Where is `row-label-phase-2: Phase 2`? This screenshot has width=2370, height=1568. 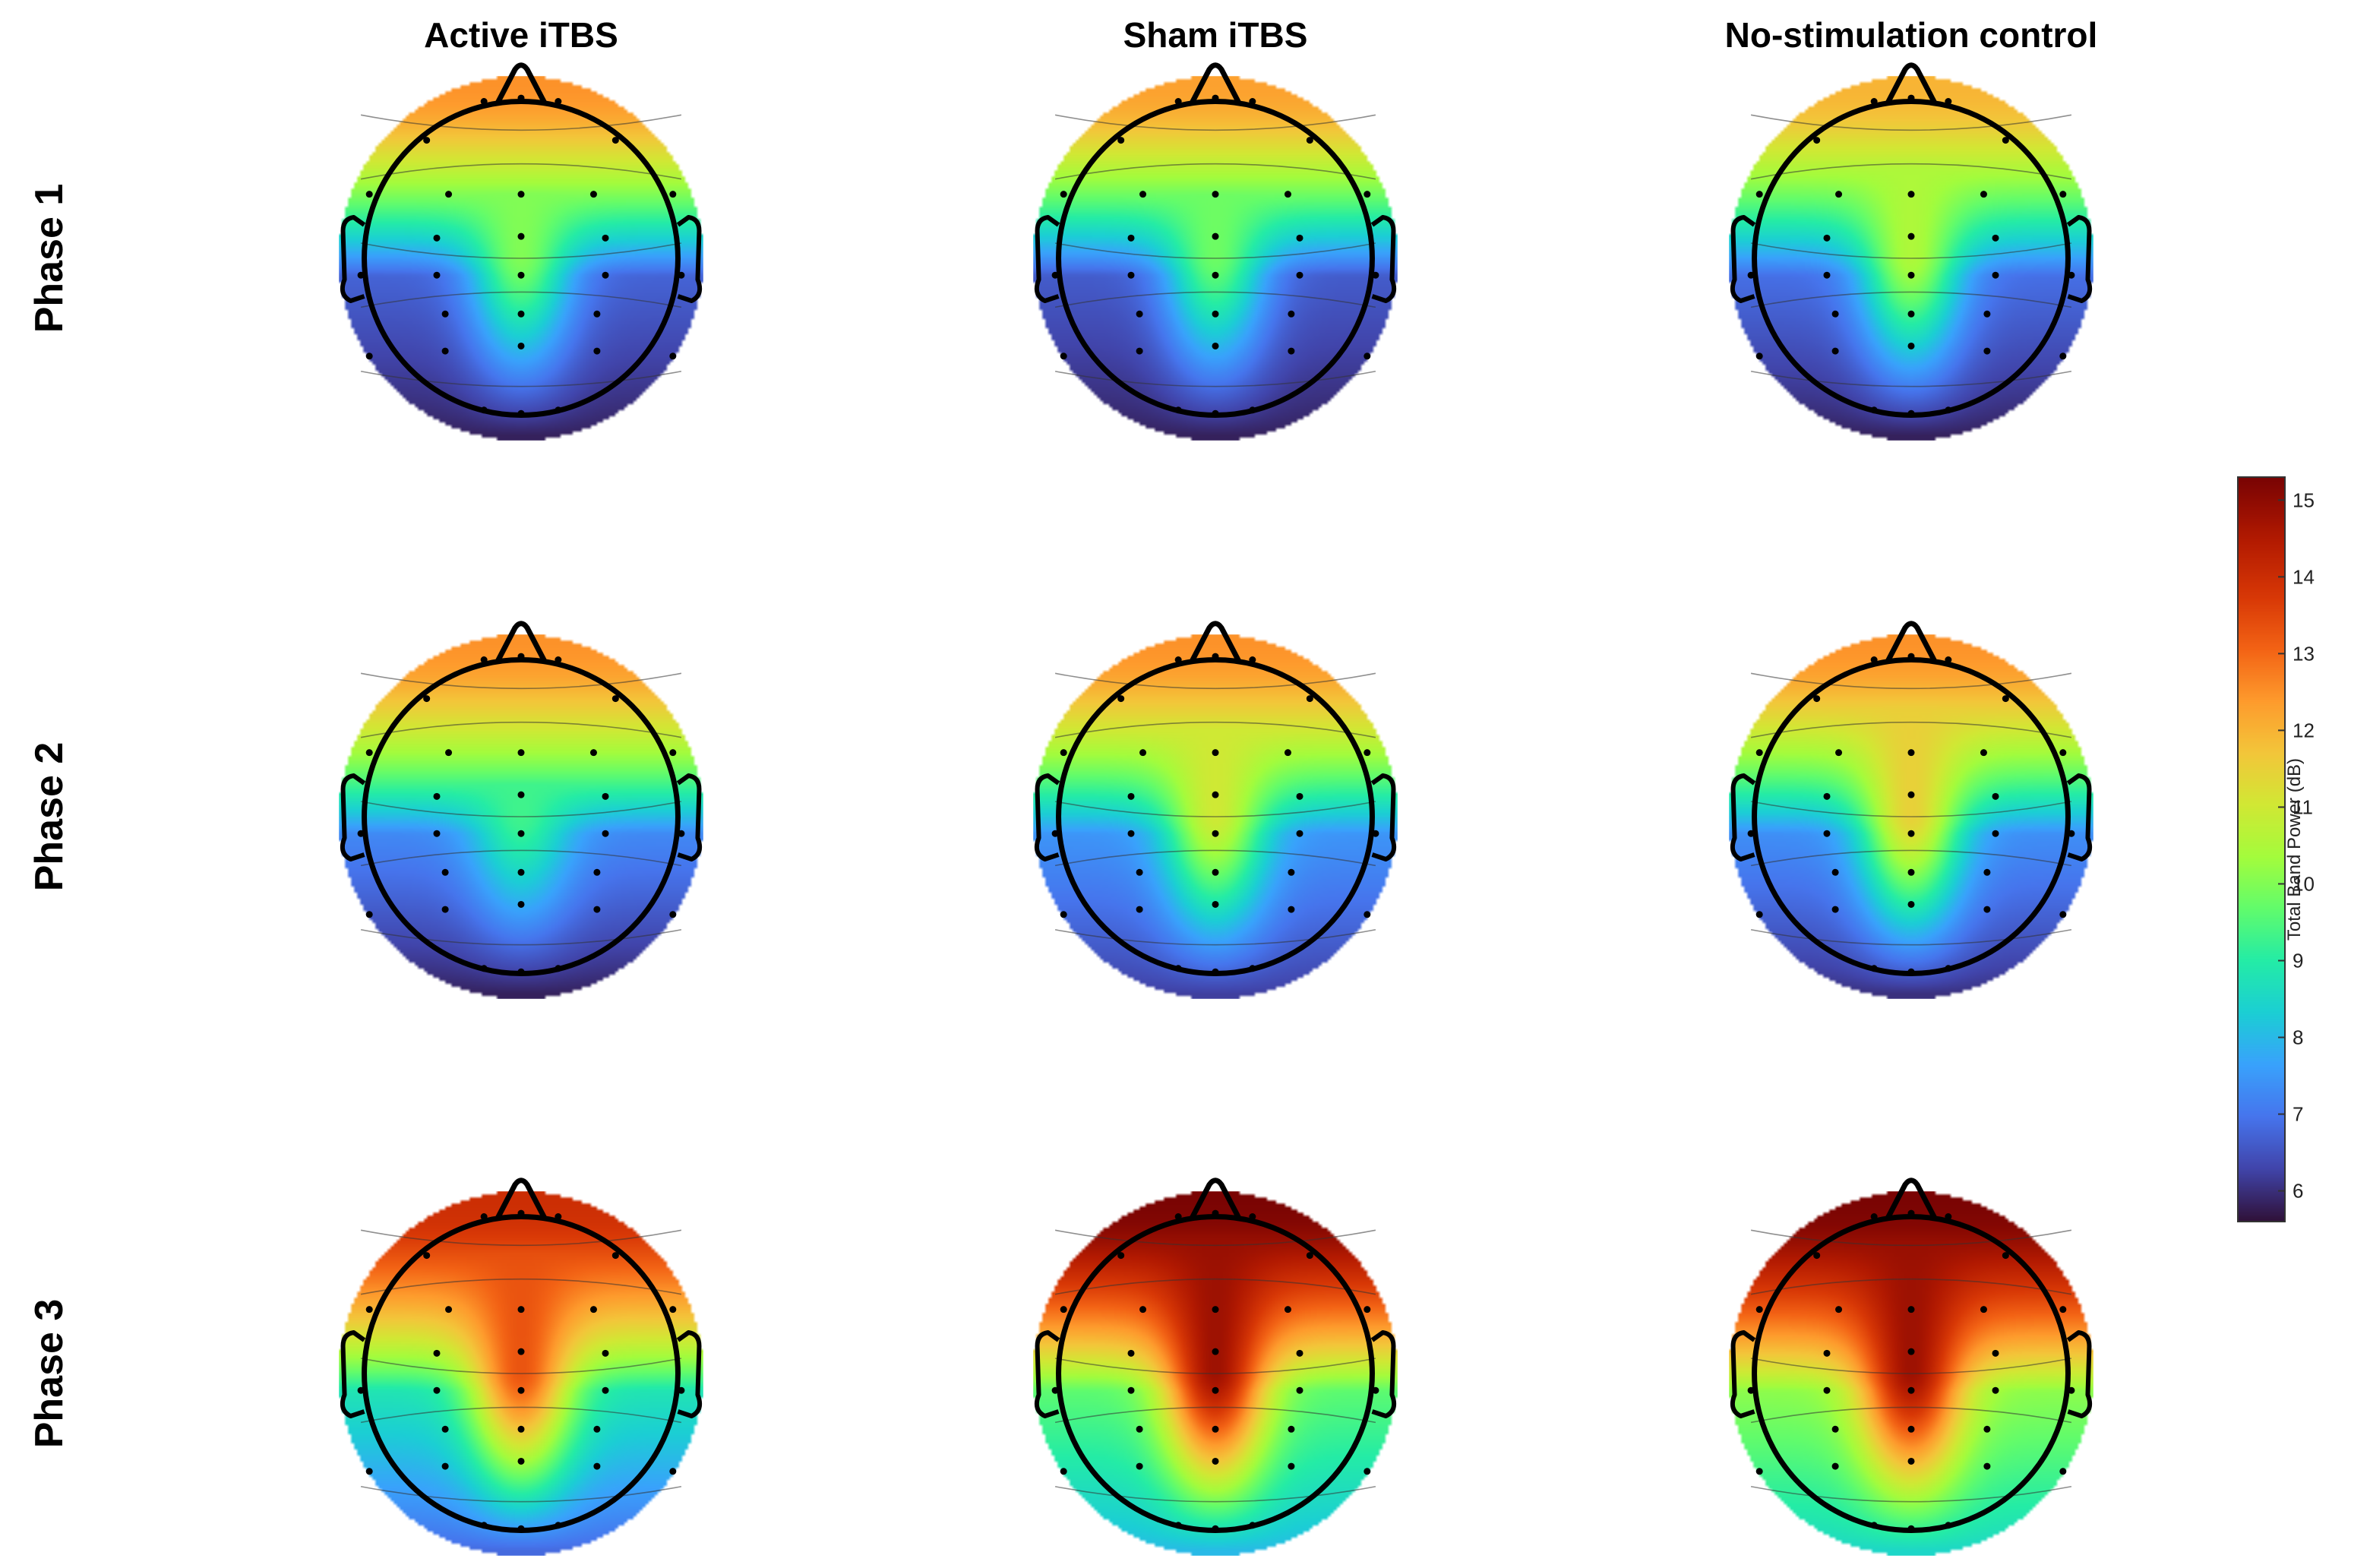 row-label-phase-2: Phase 2 is located at coordinates (49, 817).